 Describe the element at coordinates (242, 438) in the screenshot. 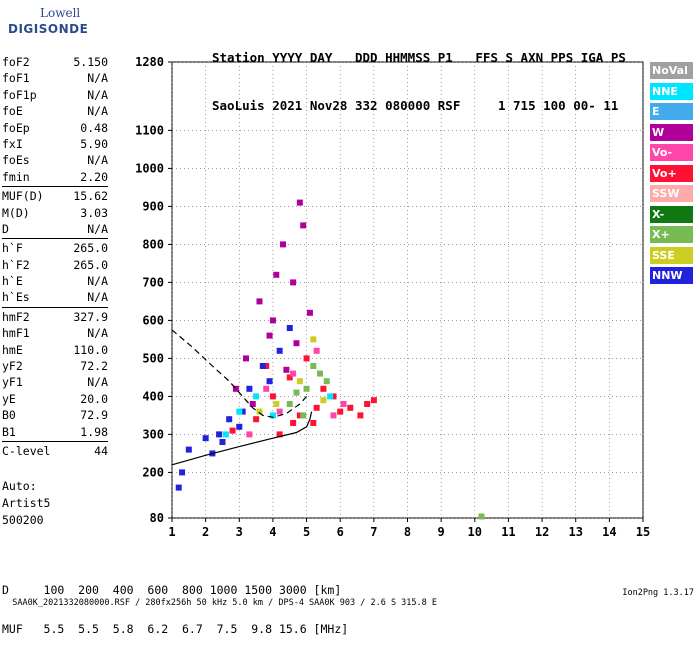

I see `trace-profile-line` at that location.